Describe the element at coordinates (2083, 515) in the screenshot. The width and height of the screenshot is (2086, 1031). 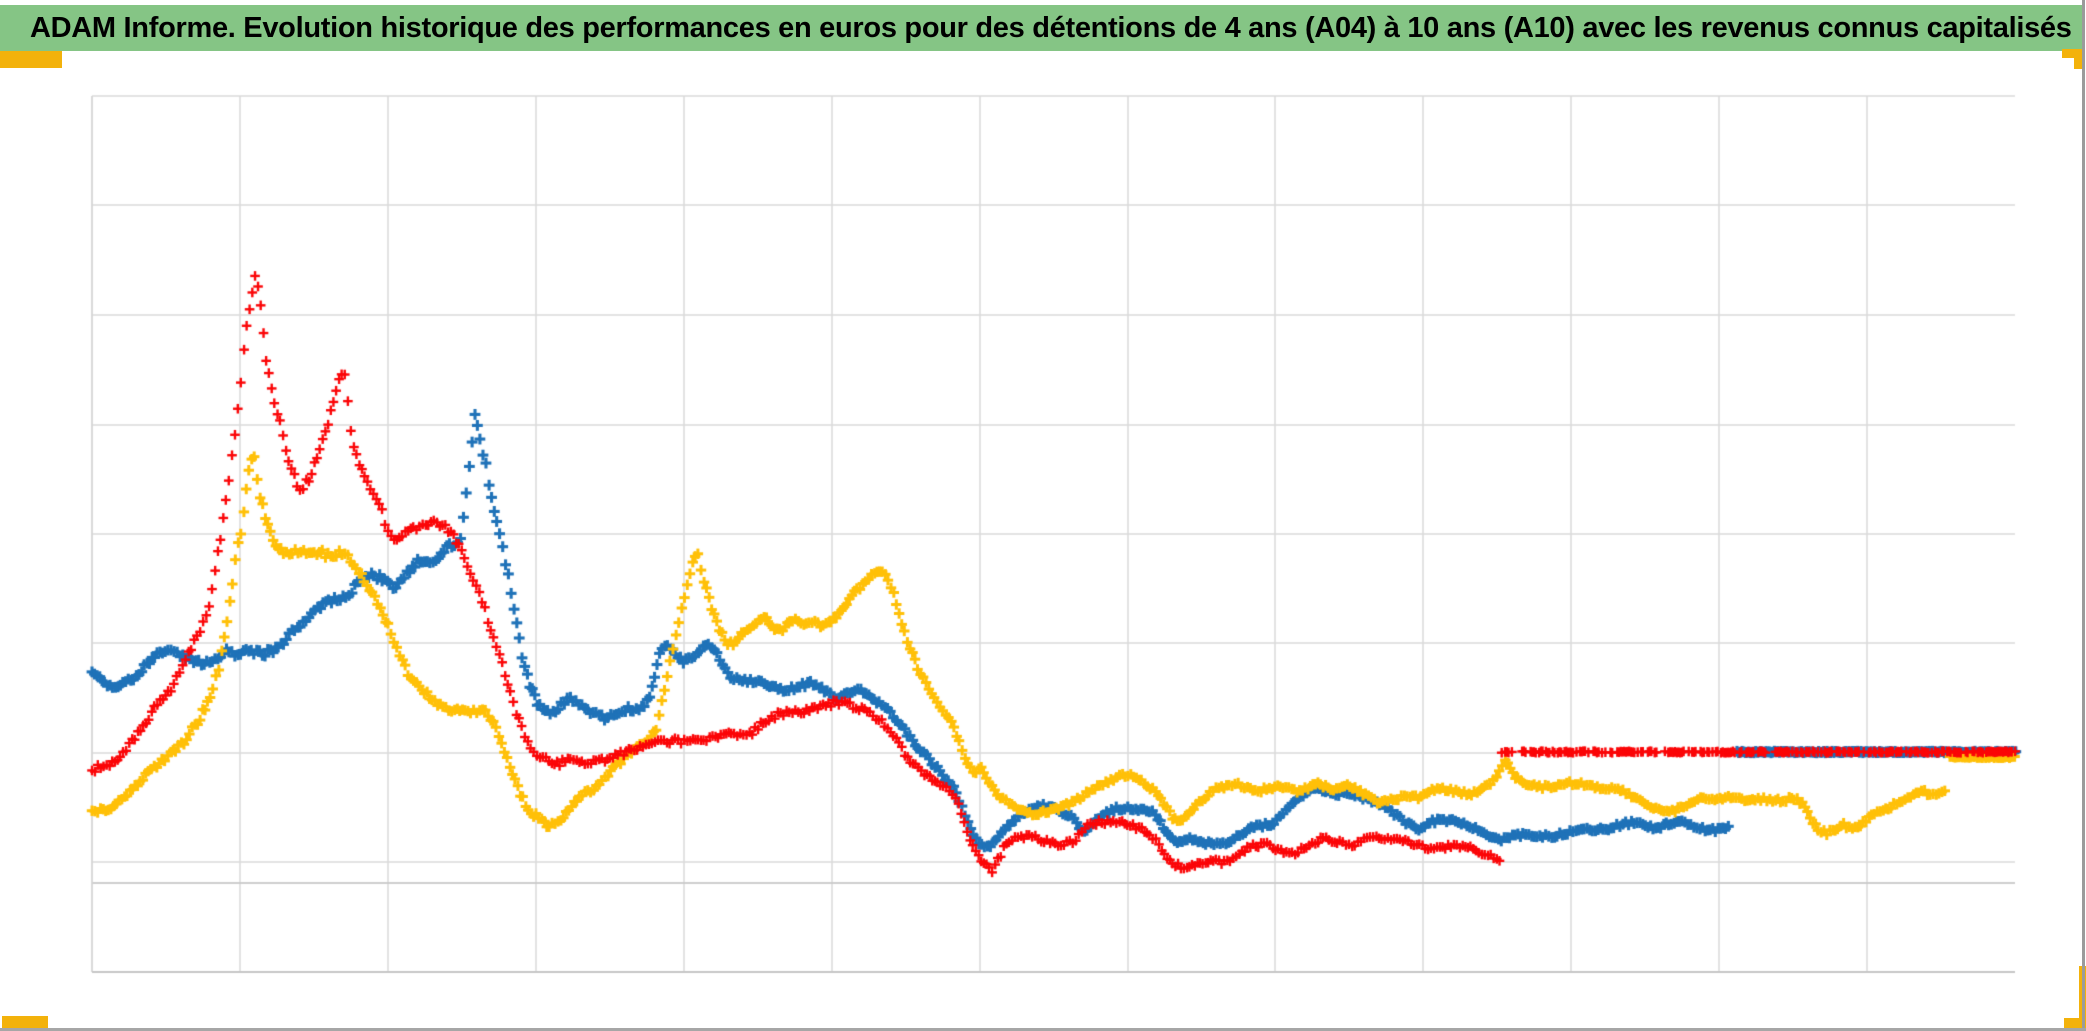
I see `window-right-edge` at that location.